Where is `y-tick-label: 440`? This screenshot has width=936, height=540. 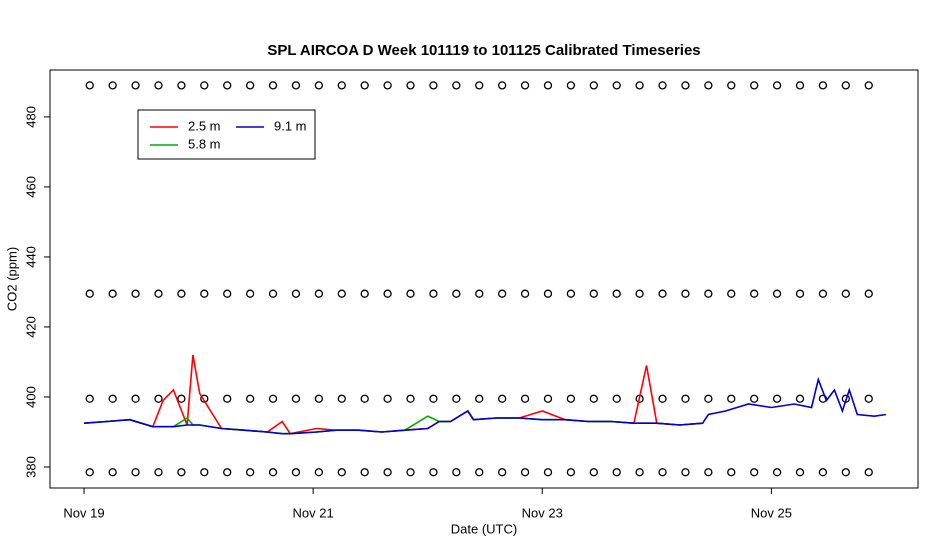
y-tick-label: 440 is located at coordinates (30, 257).